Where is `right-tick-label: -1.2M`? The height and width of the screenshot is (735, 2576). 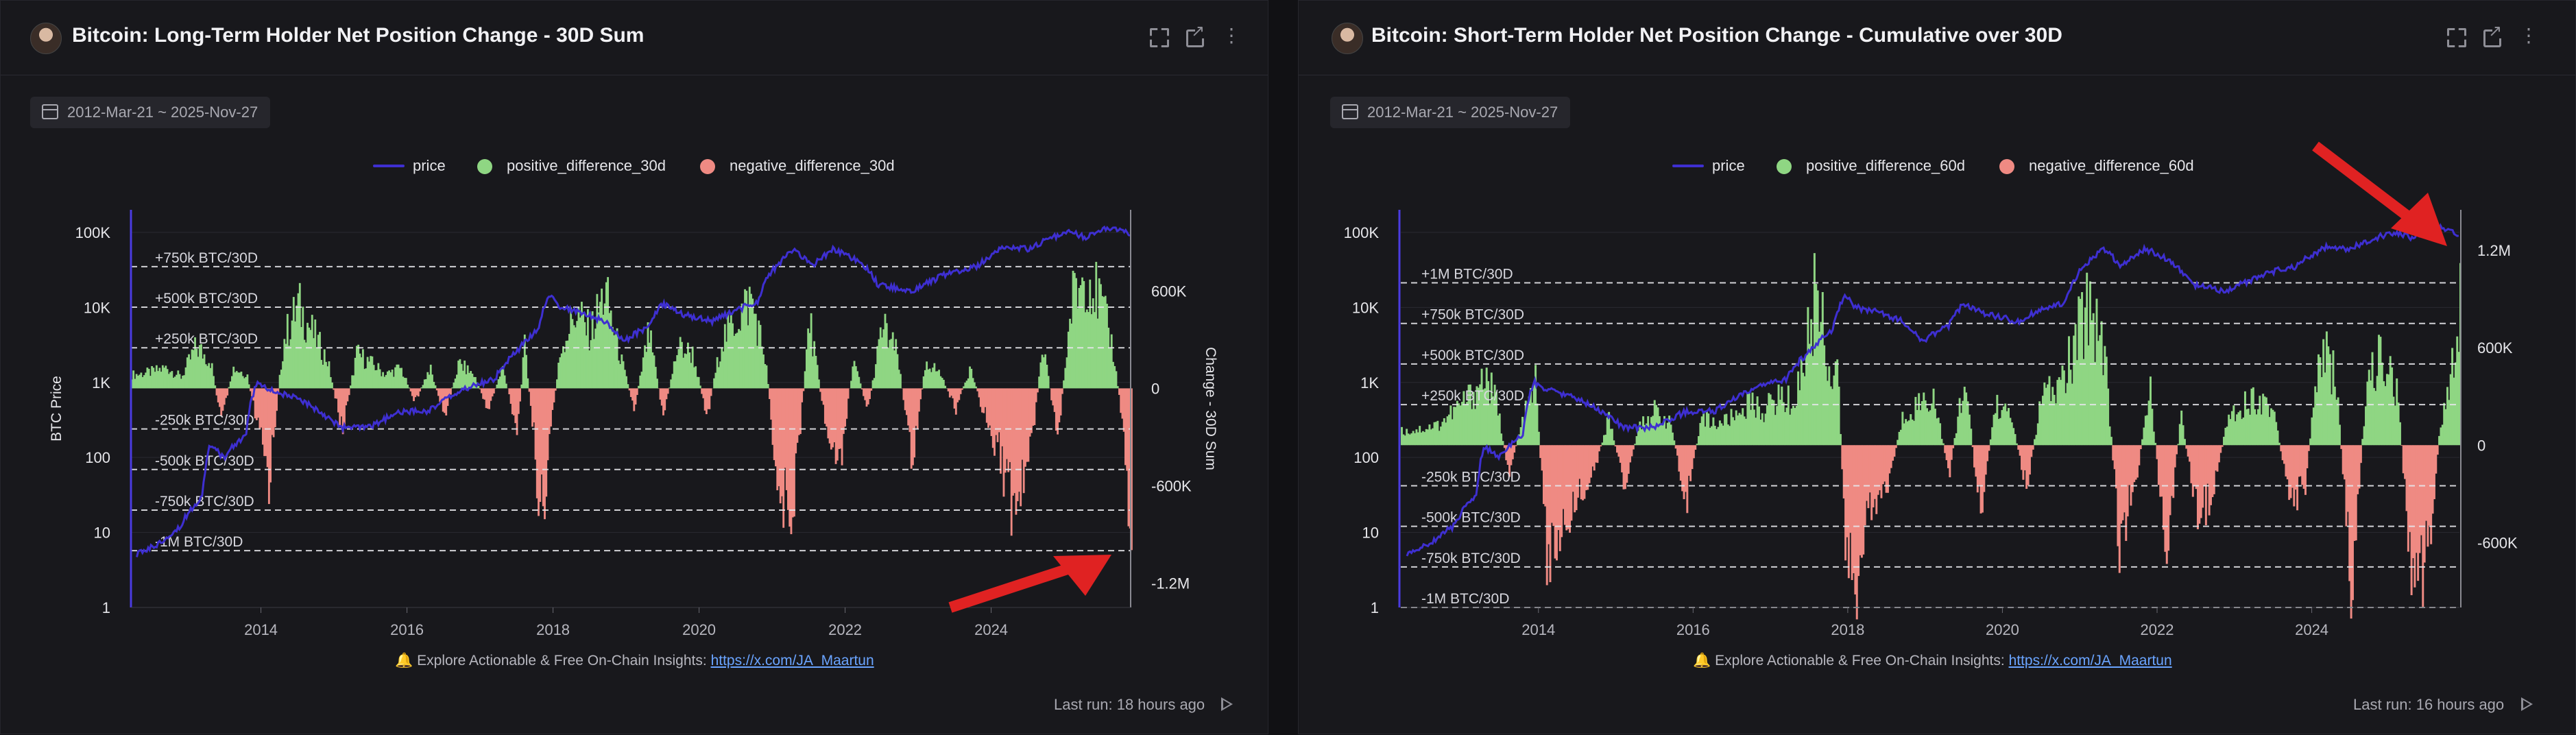
right-tick-label: -1.2M is located at coordinates (1170, 583).